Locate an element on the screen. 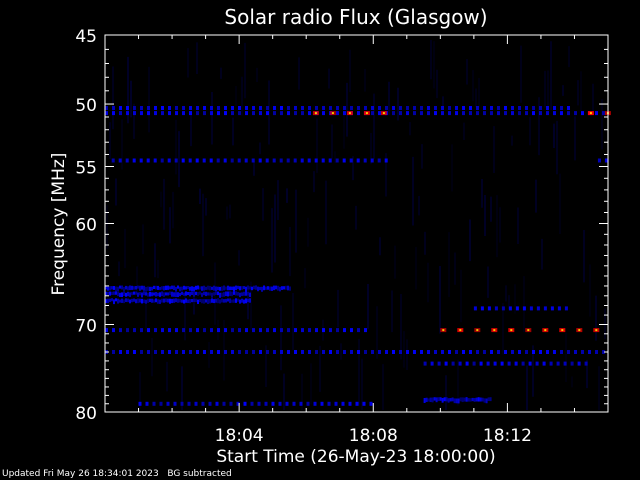 The height and width of the screenshot is (480, 640). y-tick-label: 70 is located at coordinates (86, 327).